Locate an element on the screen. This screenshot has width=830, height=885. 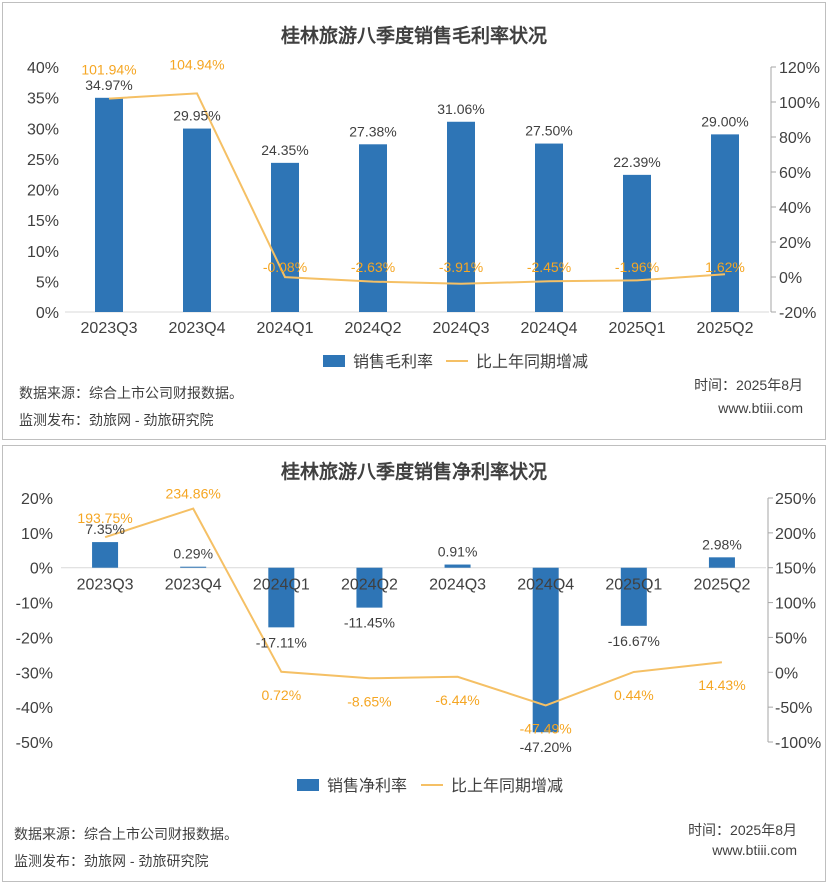
left-axis-tick-label: -30% is located at coordinates (34, 673).